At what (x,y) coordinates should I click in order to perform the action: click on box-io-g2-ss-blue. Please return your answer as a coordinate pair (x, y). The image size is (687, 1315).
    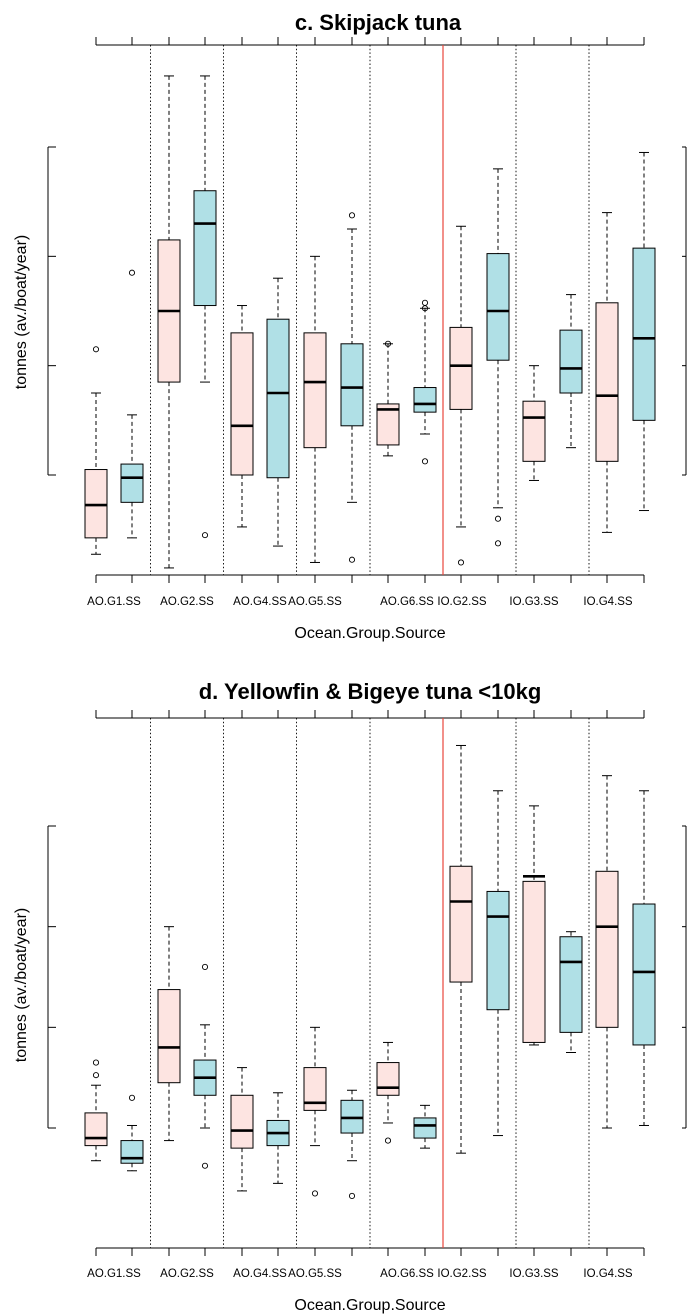
    Looking at the image, I should click on (498, 963).